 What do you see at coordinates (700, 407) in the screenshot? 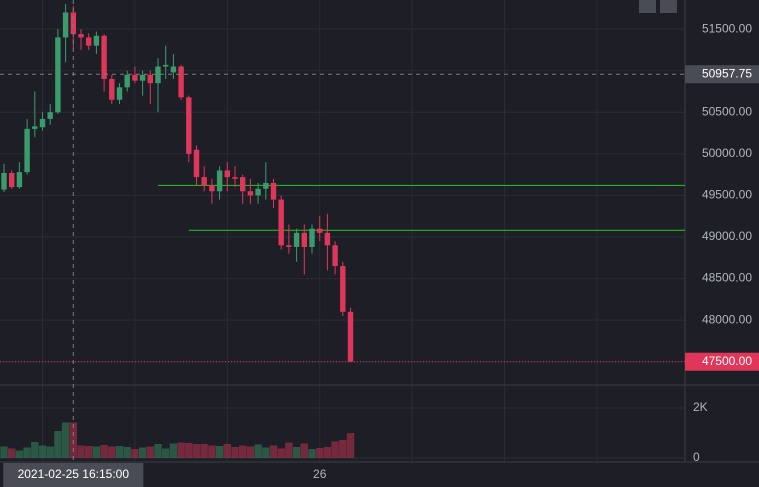
I see `volume-tick-label: 2K` at bounding box center [700, 407].